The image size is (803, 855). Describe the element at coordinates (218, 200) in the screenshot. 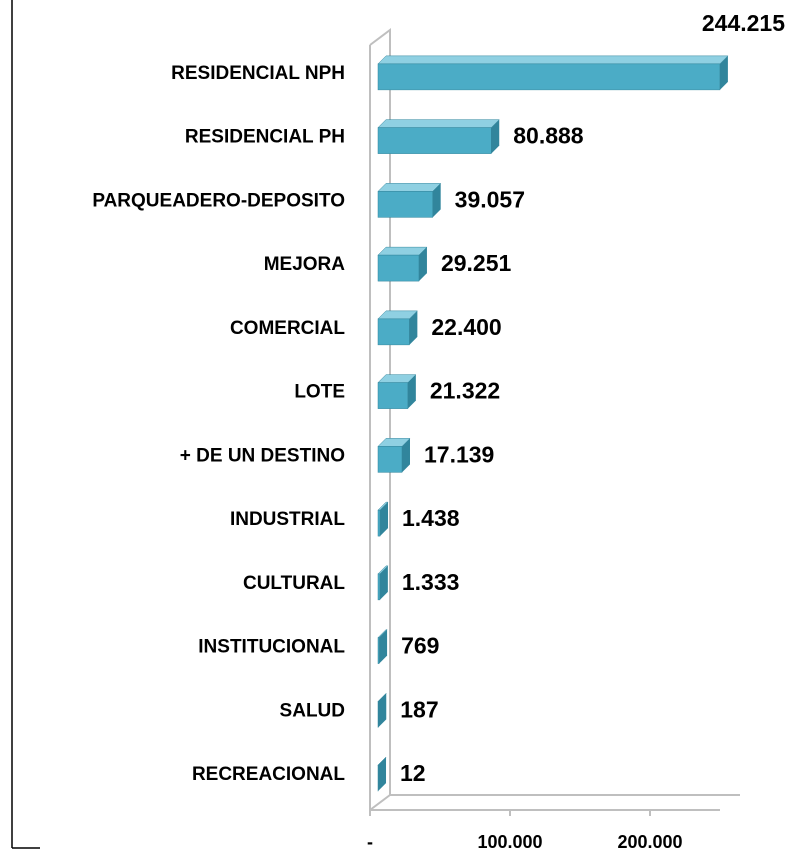

I see `y-tick-label: PARQUEADERO-DEPOSITO` at that location.